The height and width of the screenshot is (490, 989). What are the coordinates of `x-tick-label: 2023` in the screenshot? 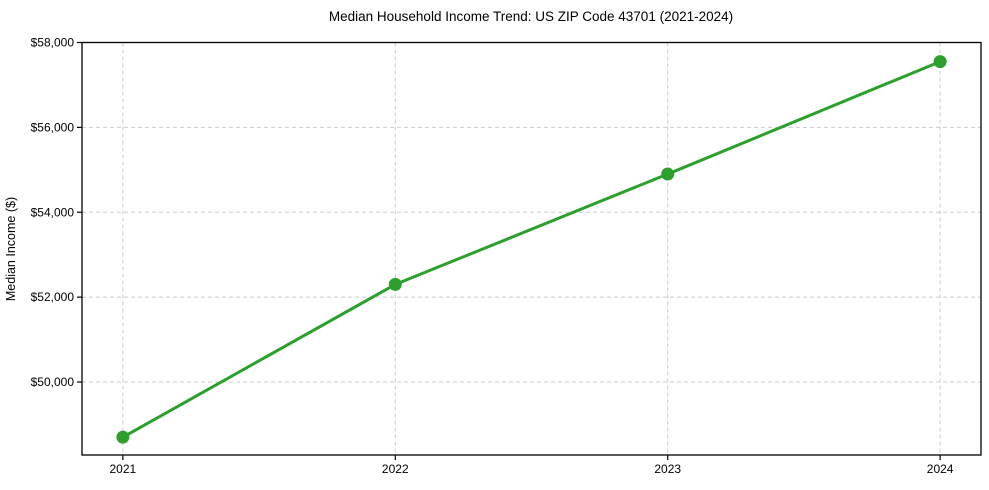 It's located at (667, 469).